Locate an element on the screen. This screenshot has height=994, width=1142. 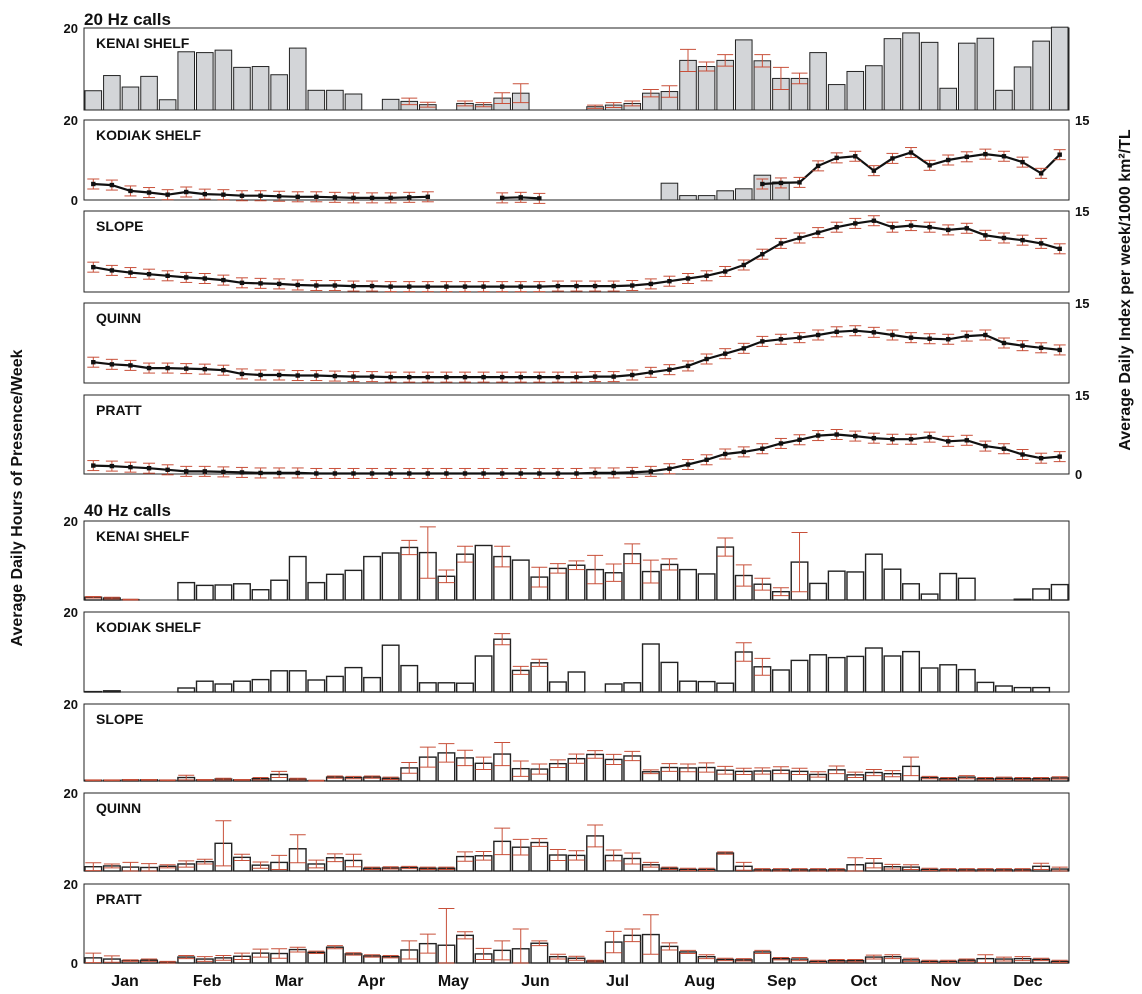
panel-20hz-pratt: PRATT 0 15 is located at coordinates (586, 435).